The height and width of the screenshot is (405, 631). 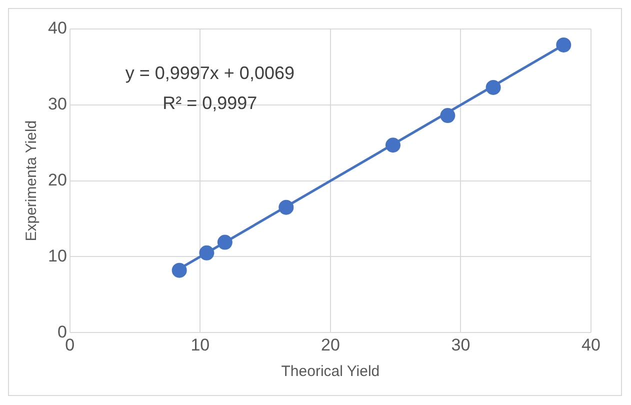 What do you see at coordinates (210, 103) in the screenshot?
I see `annotation: R² = 0,9997` at bounding box center [210, 103].